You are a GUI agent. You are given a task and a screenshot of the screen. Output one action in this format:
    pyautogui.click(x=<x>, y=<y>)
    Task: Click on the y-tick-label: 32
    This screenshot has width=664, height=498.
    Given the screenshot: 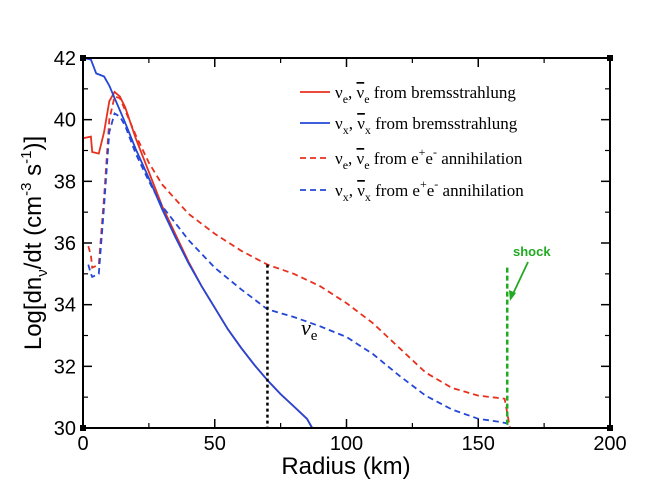 What is the action you would take?
    pyautogui.click(x=65, y=367)
    